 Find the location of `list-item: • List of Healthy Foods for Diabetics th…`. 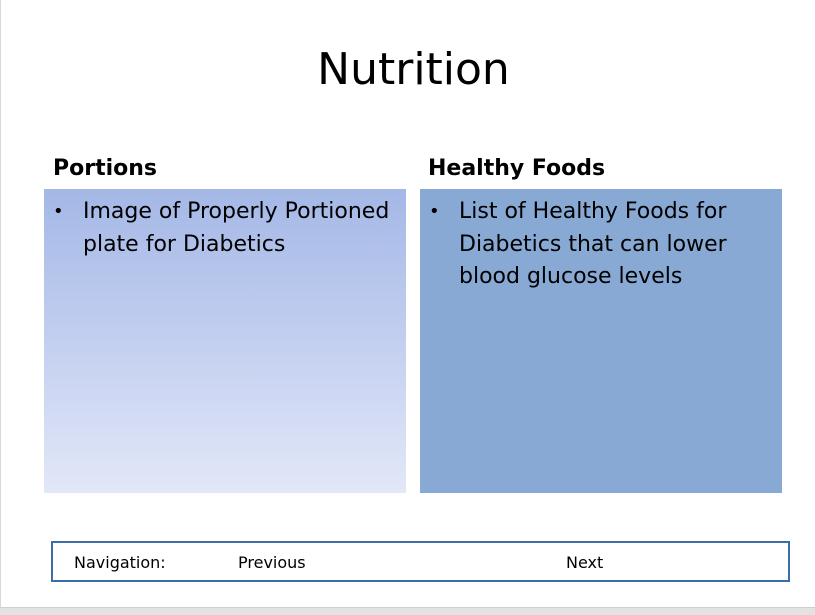

list-item: • List of Healthy Foods for Diabetics th… is located at coordinates (601, 245).